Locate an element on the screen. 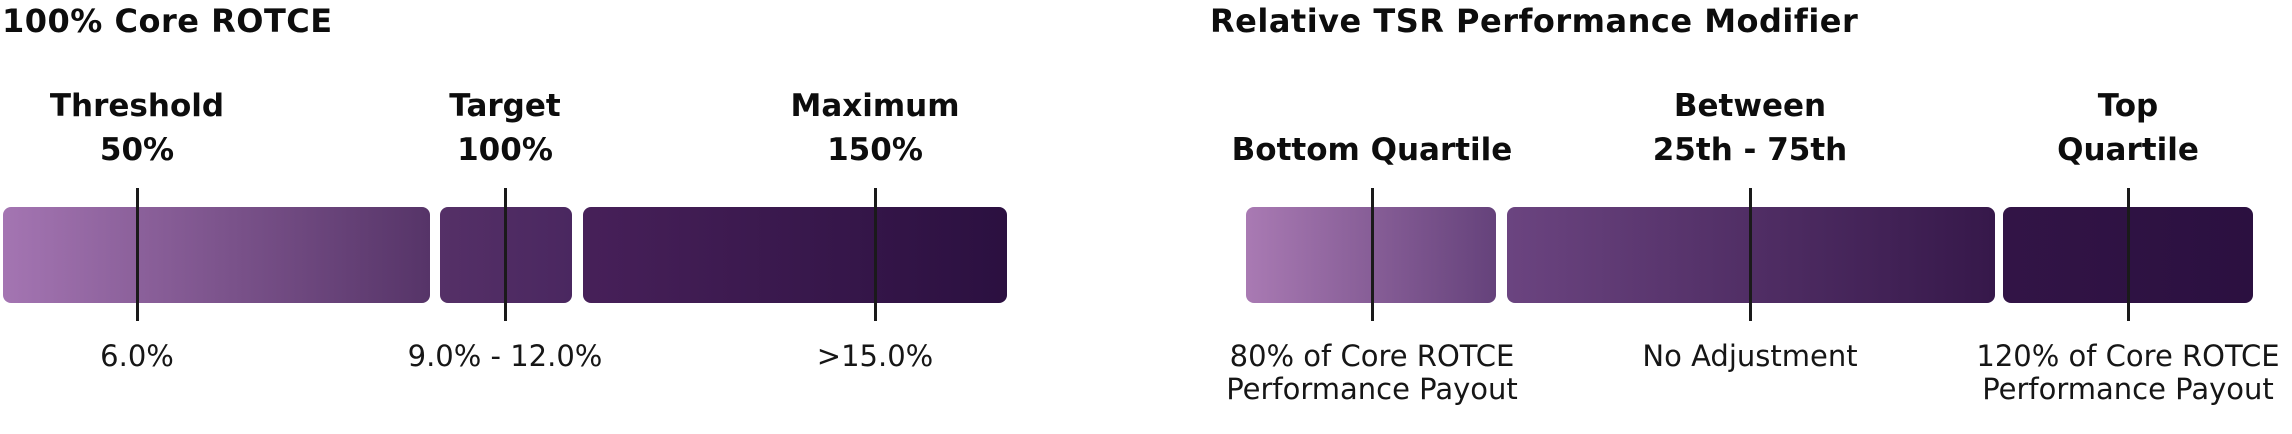 The image size is (2292, 434). marker-label-maximum: Maximum 150% is located at coordinates (875, 128).